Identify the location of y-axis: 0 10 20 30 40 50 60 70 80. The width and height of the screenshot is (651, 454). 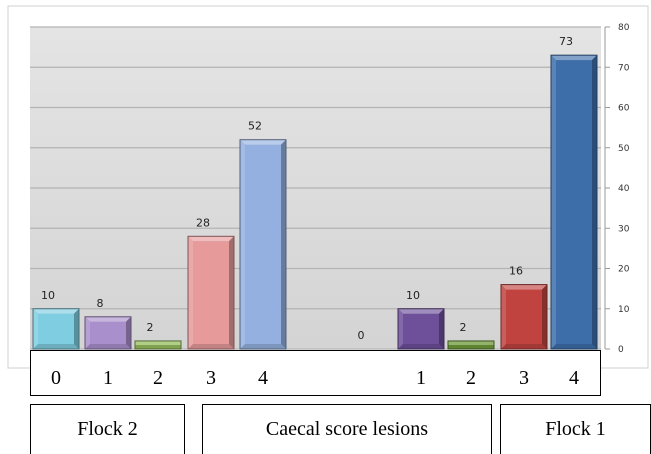
(617, 189).